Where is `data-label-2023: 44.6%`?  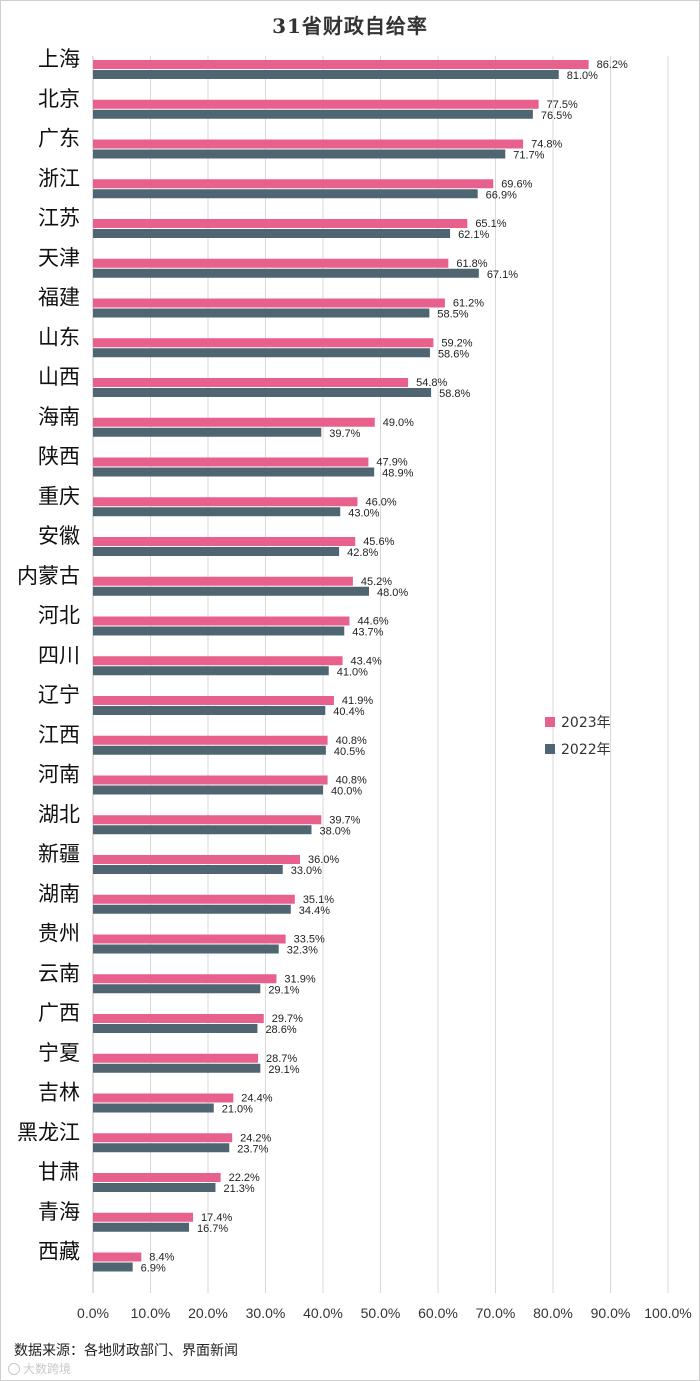
data-label-2023: 44.6% is located at coordinates (372, 622).